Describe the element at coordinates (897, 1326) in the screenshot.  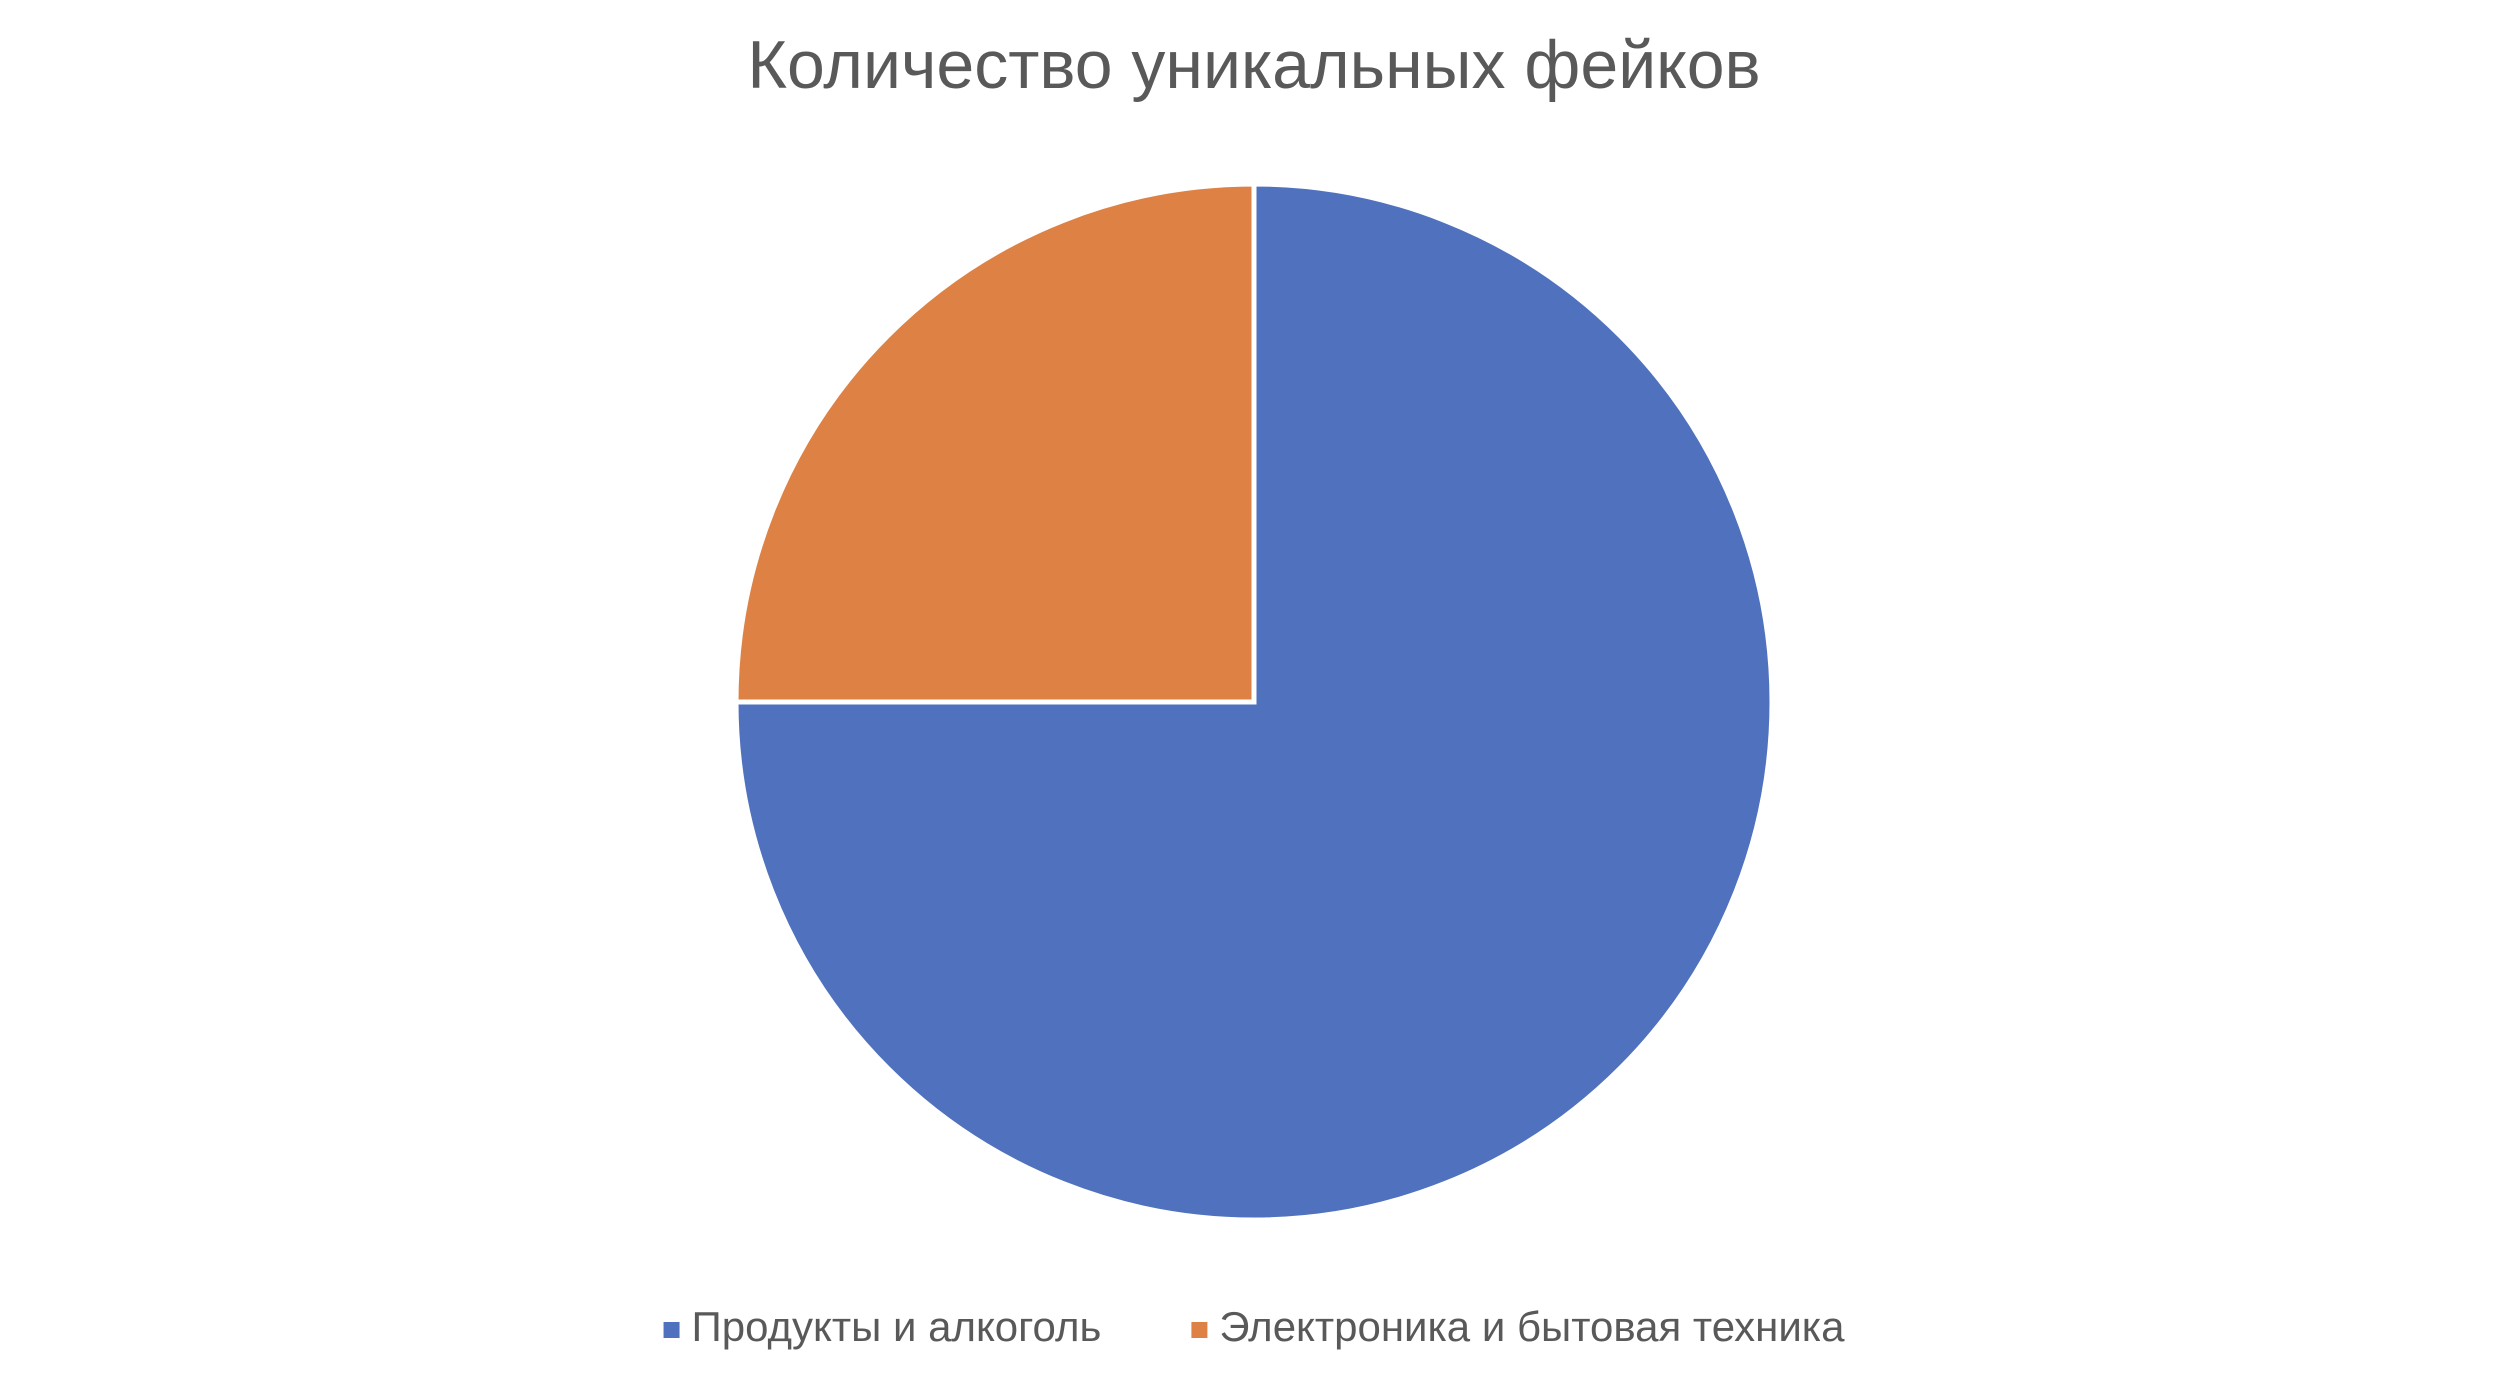
I see `legend-label: Продукты и алкоголь` at that location.